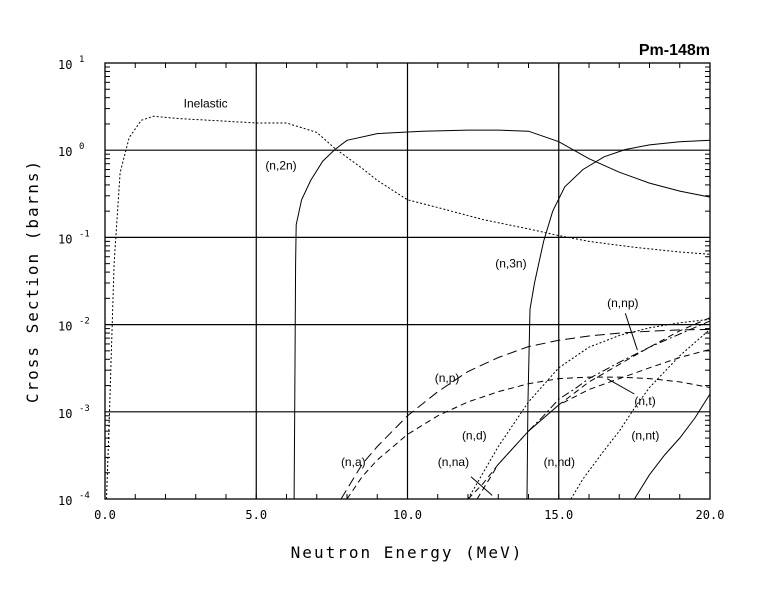  What do you see at coordinates (510, 264) in the screenshot?
I see `curve-label: (n,3n)` at bounding box center [510, 264].